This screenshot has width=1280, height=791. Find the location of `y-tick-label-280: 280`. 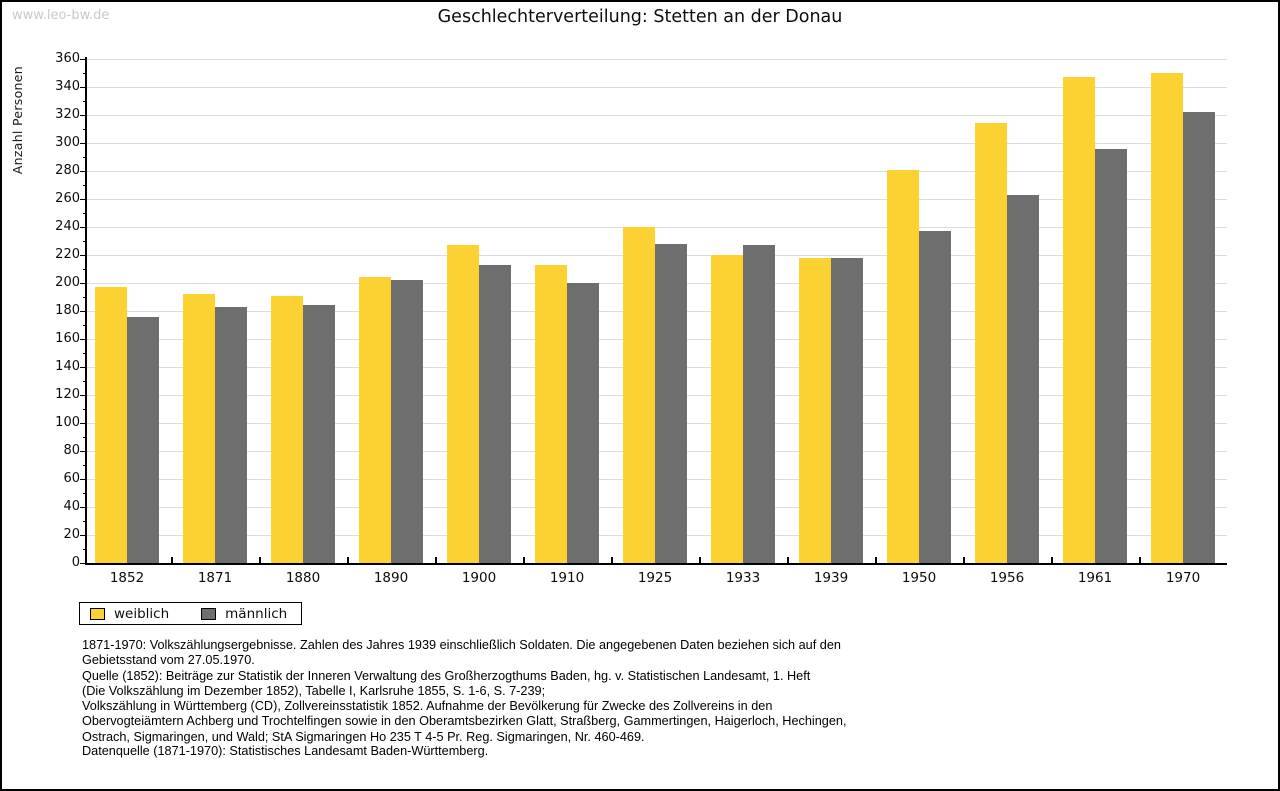

y-tick-label-280: 280 is located at coordinates (67, 170).